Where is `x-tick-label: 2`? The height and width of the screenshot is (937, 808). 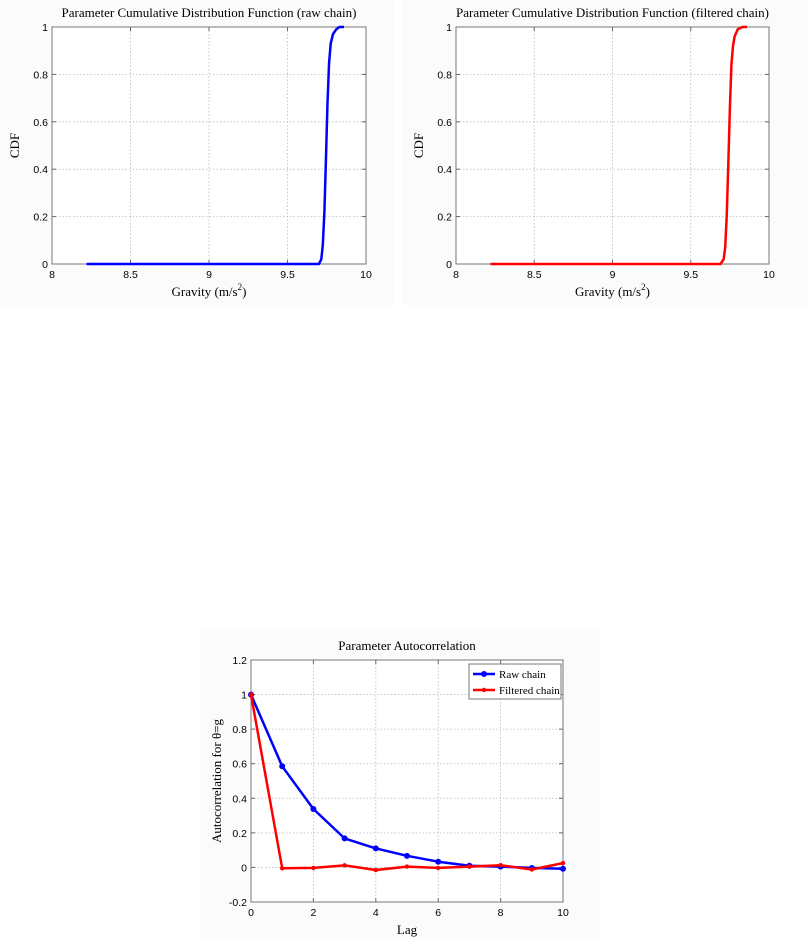
x-tick-label: 2 is located at coordinates (313, 913).